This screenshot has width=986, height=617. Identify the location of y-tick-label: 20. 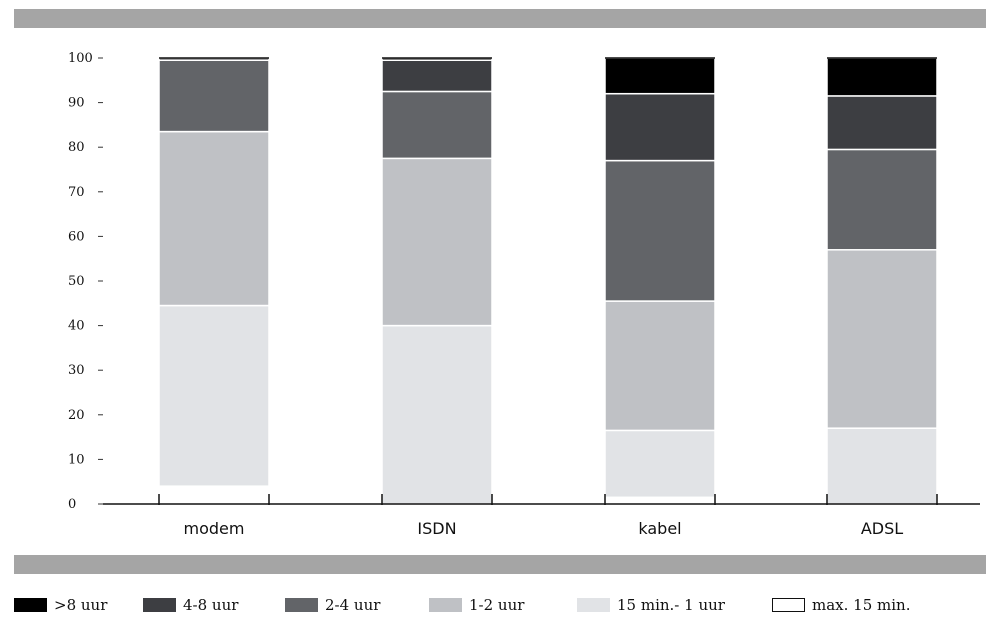
(76, 415).